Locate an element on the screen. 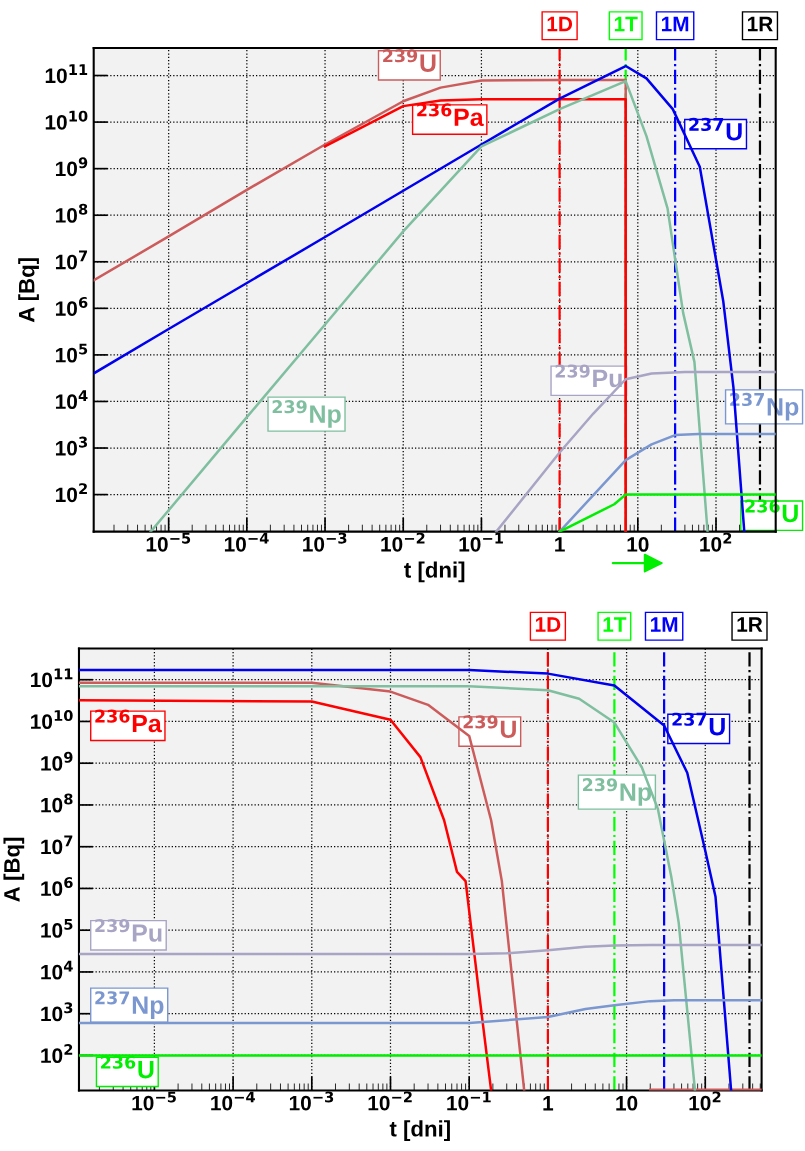 This screenshot has width=805, height=1151. series-label: $^{239}$Pu is located at coordinates (588, 376).